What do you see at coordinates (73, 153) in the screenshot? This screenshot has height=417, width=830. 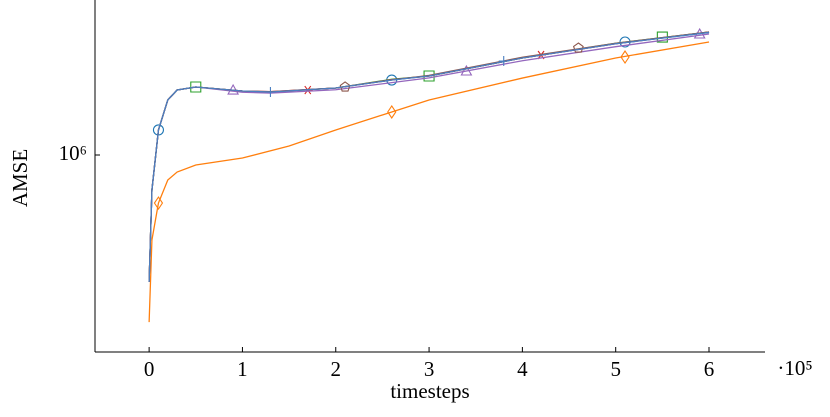 I see `y-tick-label: 10⁶` at bounding box center [73, 153].